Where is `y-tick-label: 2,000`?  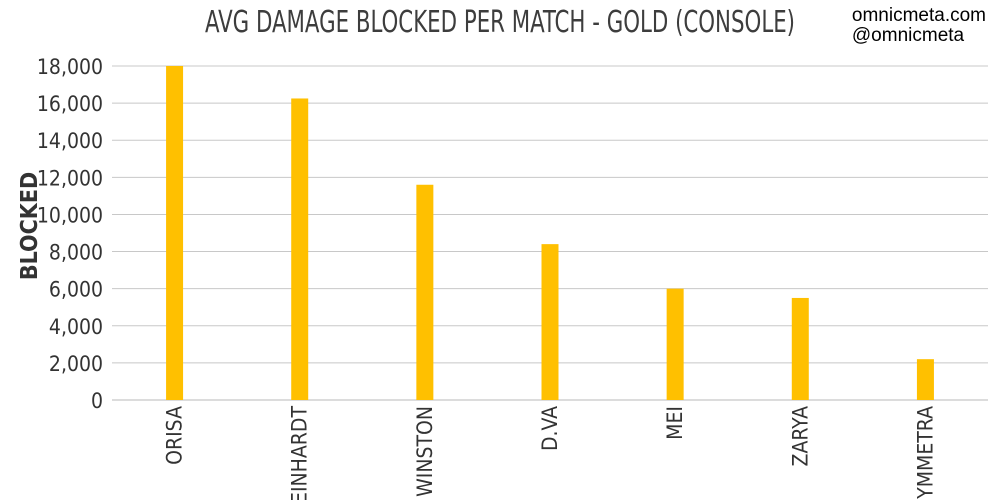
y-tick-label: 2,000 is located at coordinates (76, 364).